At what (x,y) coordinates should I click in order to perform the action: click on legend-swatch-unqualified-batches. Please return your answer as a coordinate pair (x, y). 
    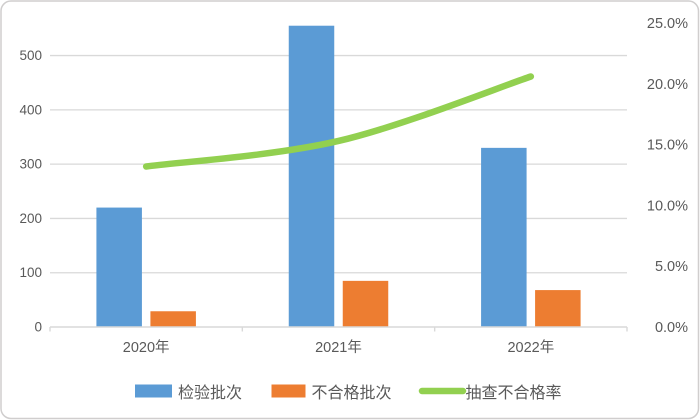
    Looking at the image, I should click on (288, 391).